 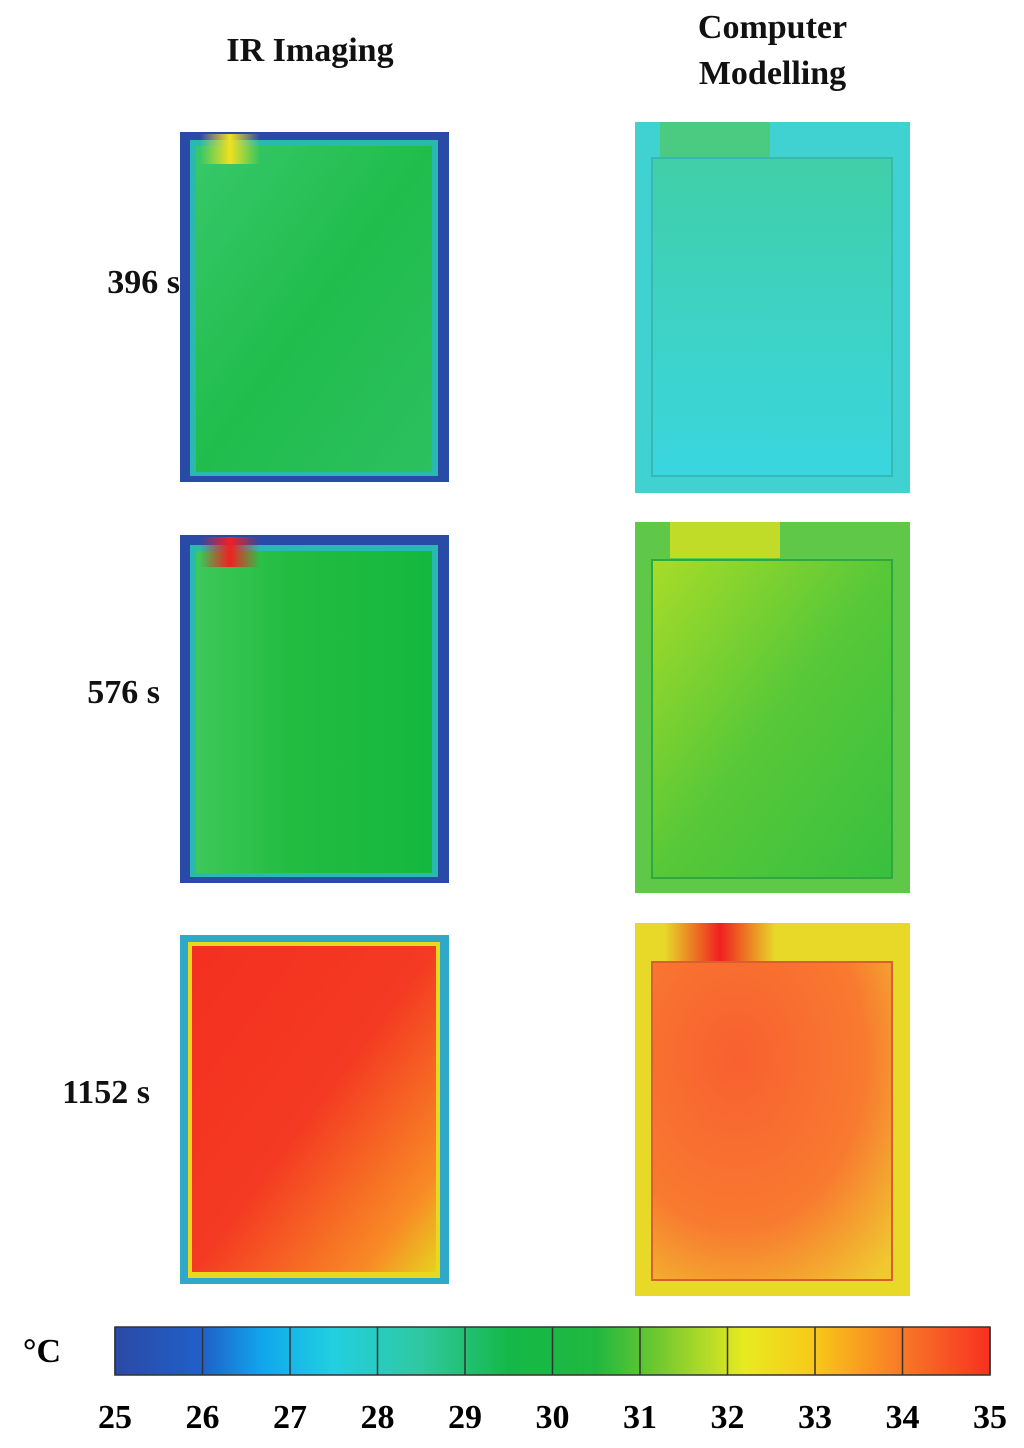 What do you see at coordinates (290, 1417) in the screenshot?
I see `tick-label: 27` at bounding box center [290, 1417].